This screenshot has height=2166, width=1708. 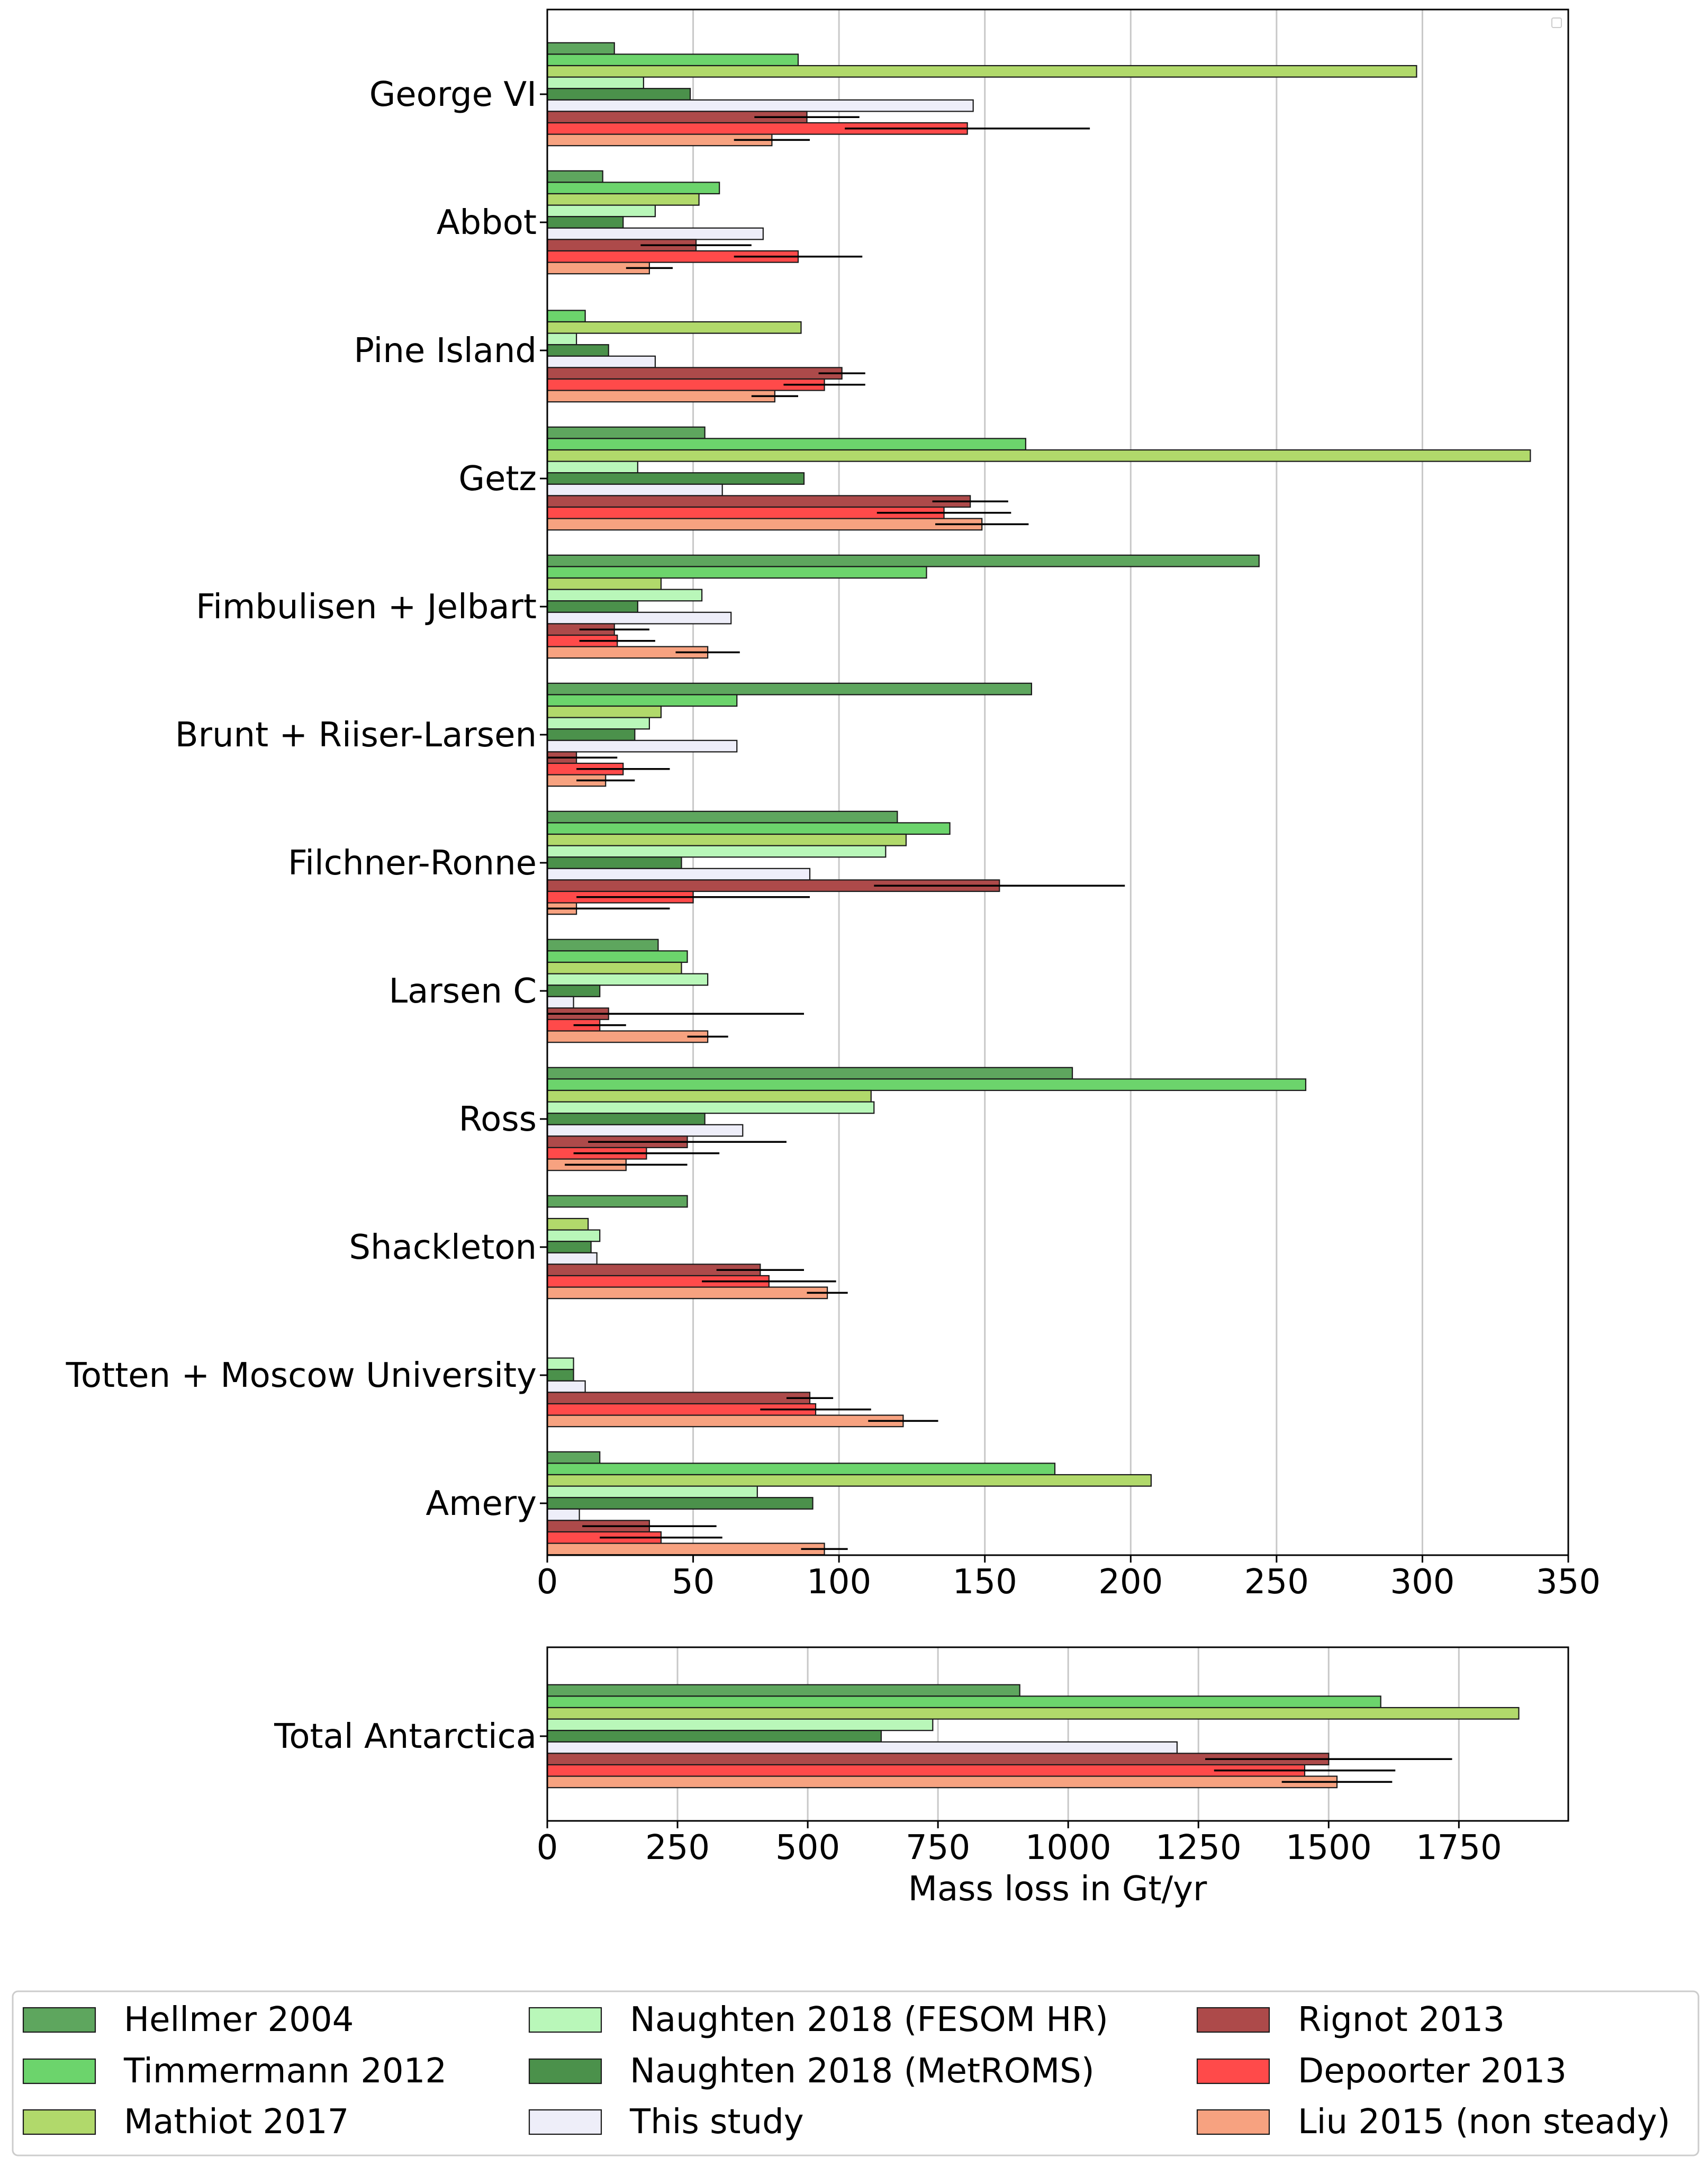 I want to click on bar-timmermann-2012-ross, so click(x=927, y=1084).